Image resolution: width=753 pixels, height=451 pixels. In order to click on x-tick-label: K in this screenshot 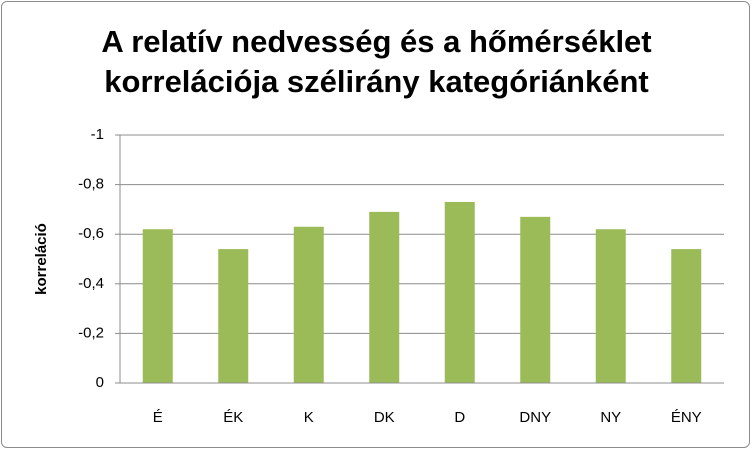, I will do `click(309, 417)`.